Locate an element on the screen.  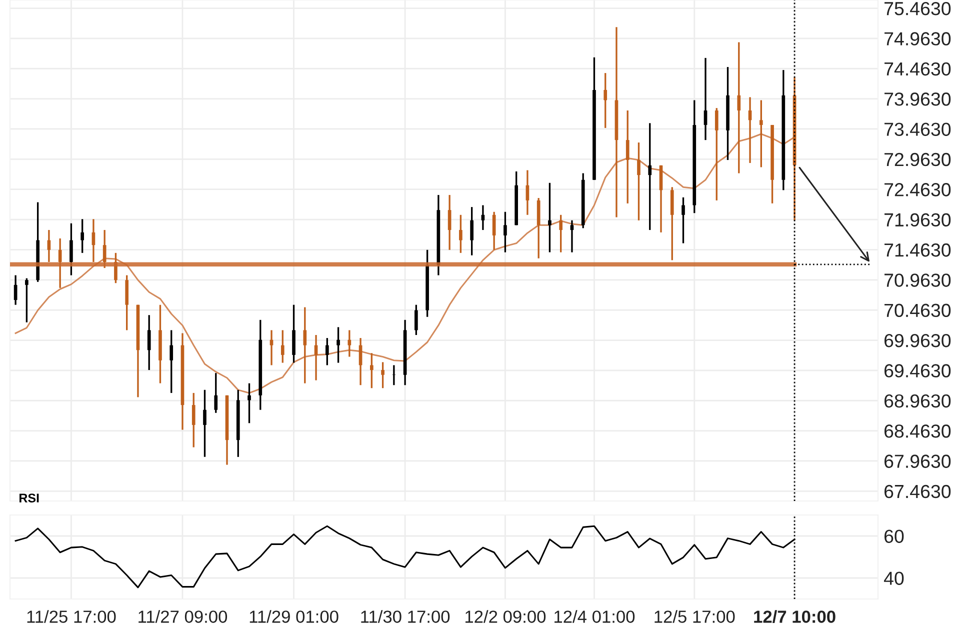
y-tick-label: 73.4630 is located at coordinates (917, 129).